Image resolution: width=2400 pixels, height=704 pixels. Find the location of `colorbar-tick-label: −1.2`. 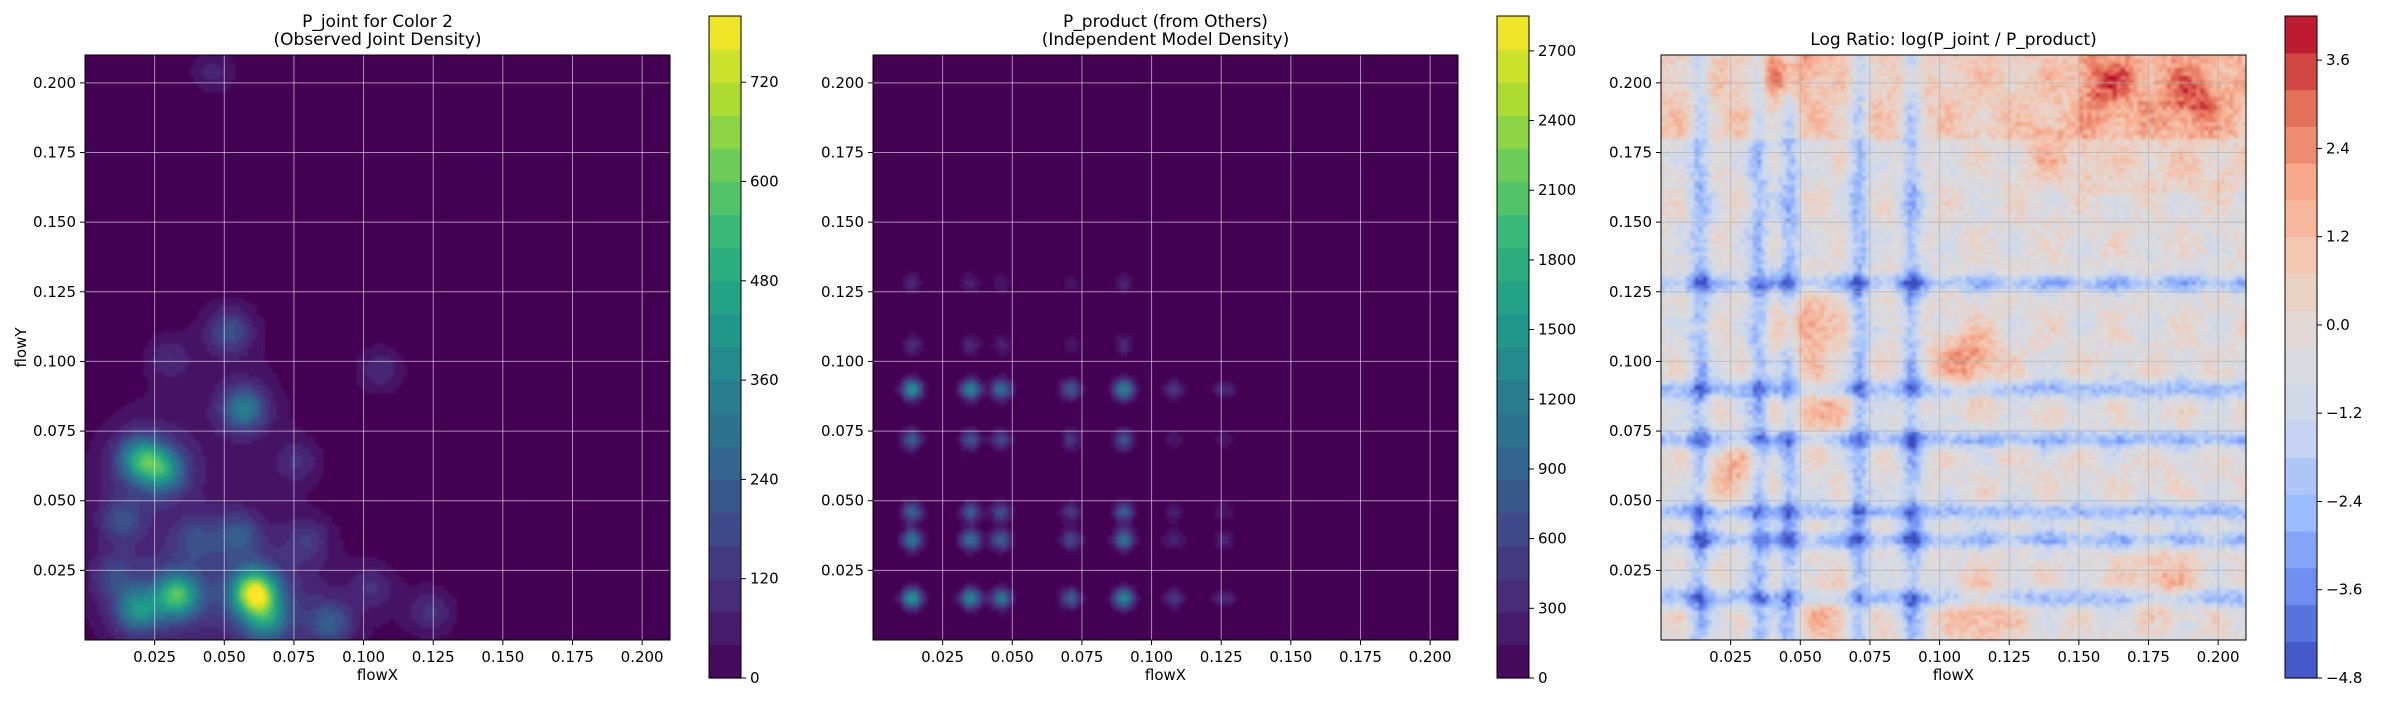

colorbar-tick-label: −1.2 is located at coordinates (2344, 413).